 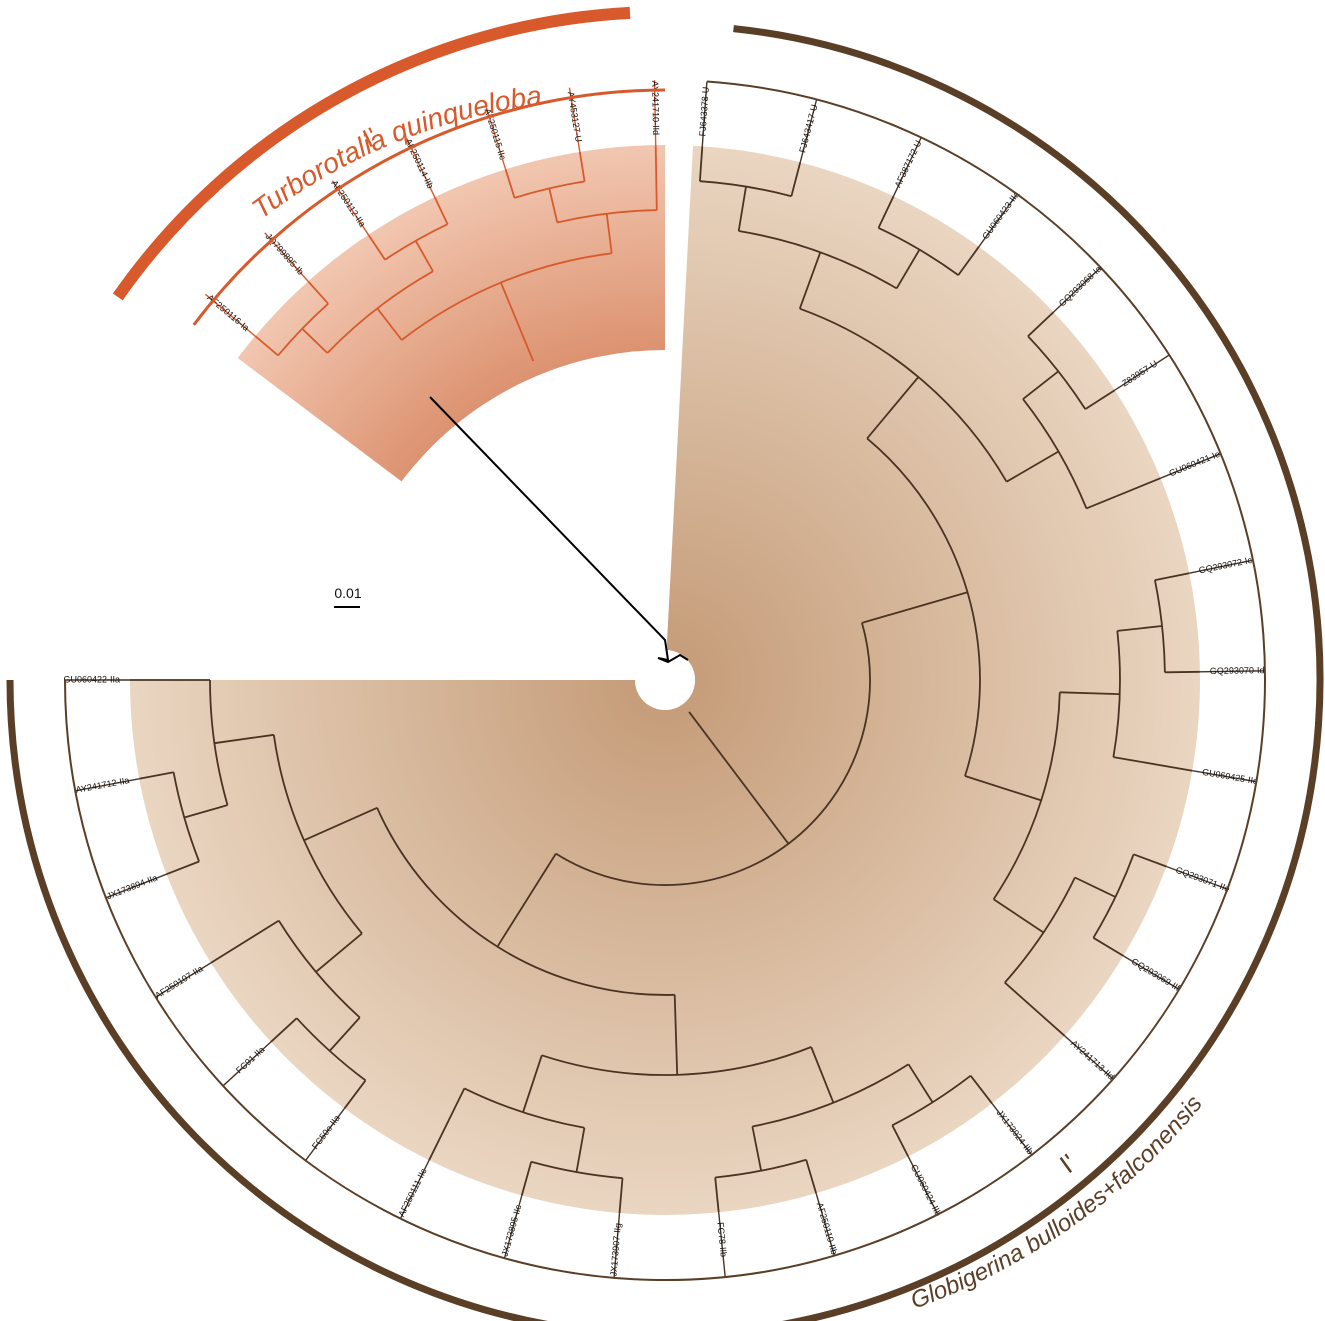 I want to click on leaf-label: AF250116-Ia, so click(x=228, y=312).